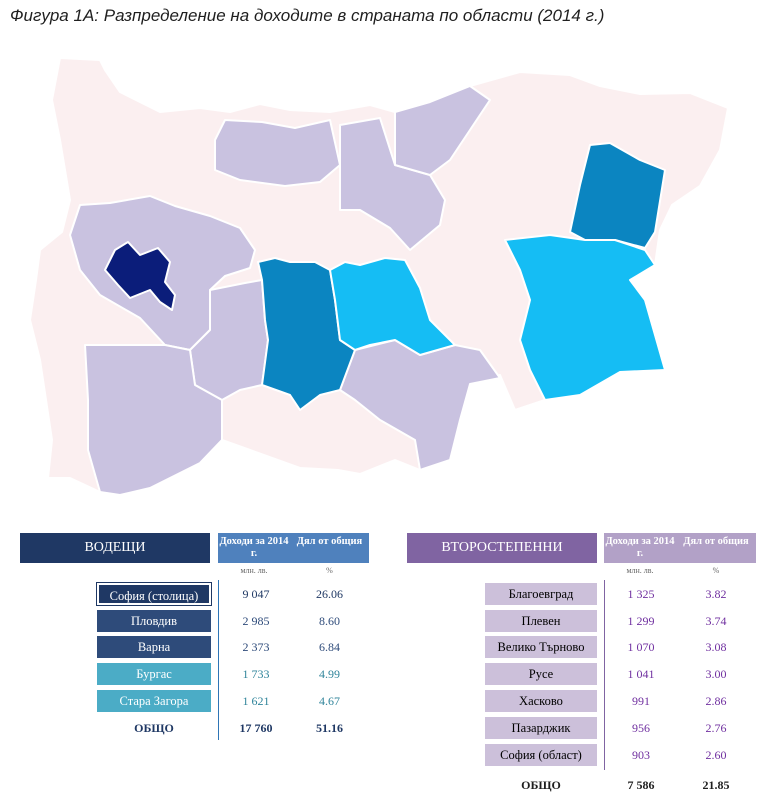 This screenshot has height=806, width=768. Describe the element at coordinates (392, 184) in the screenshot. I see `region-pleven` at that location.